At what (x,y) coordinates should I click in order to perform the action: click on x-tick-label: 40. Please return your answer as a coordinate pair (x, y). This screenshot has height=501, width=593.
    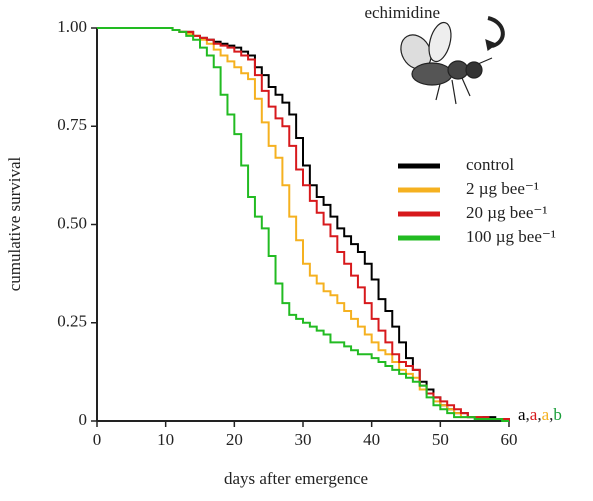
    Looking at the image, I should click on (371, 439).